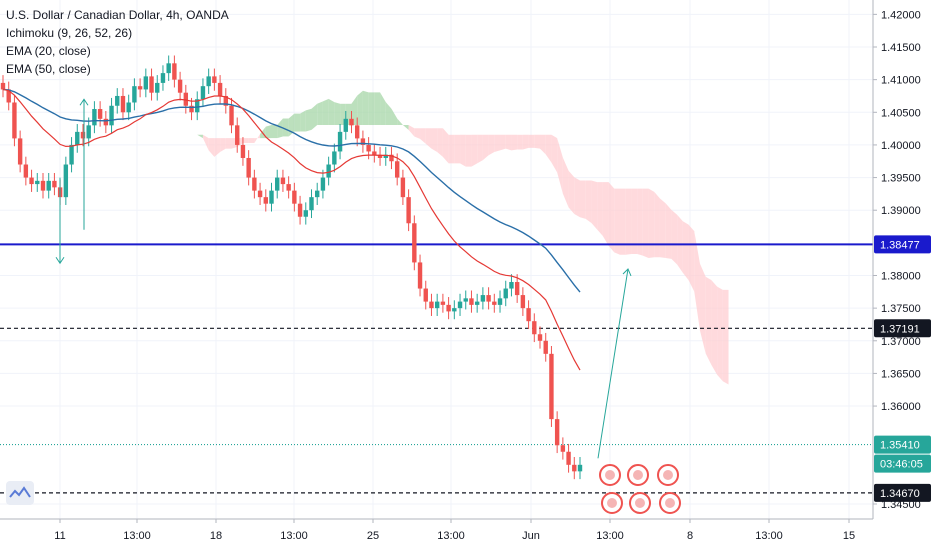 The height and width of the screenshot is (555, 932). What do you see at coordinates (849, 536) in the screenshot?
I see `time-tick-label: 15` at bounding box center [849, 536].